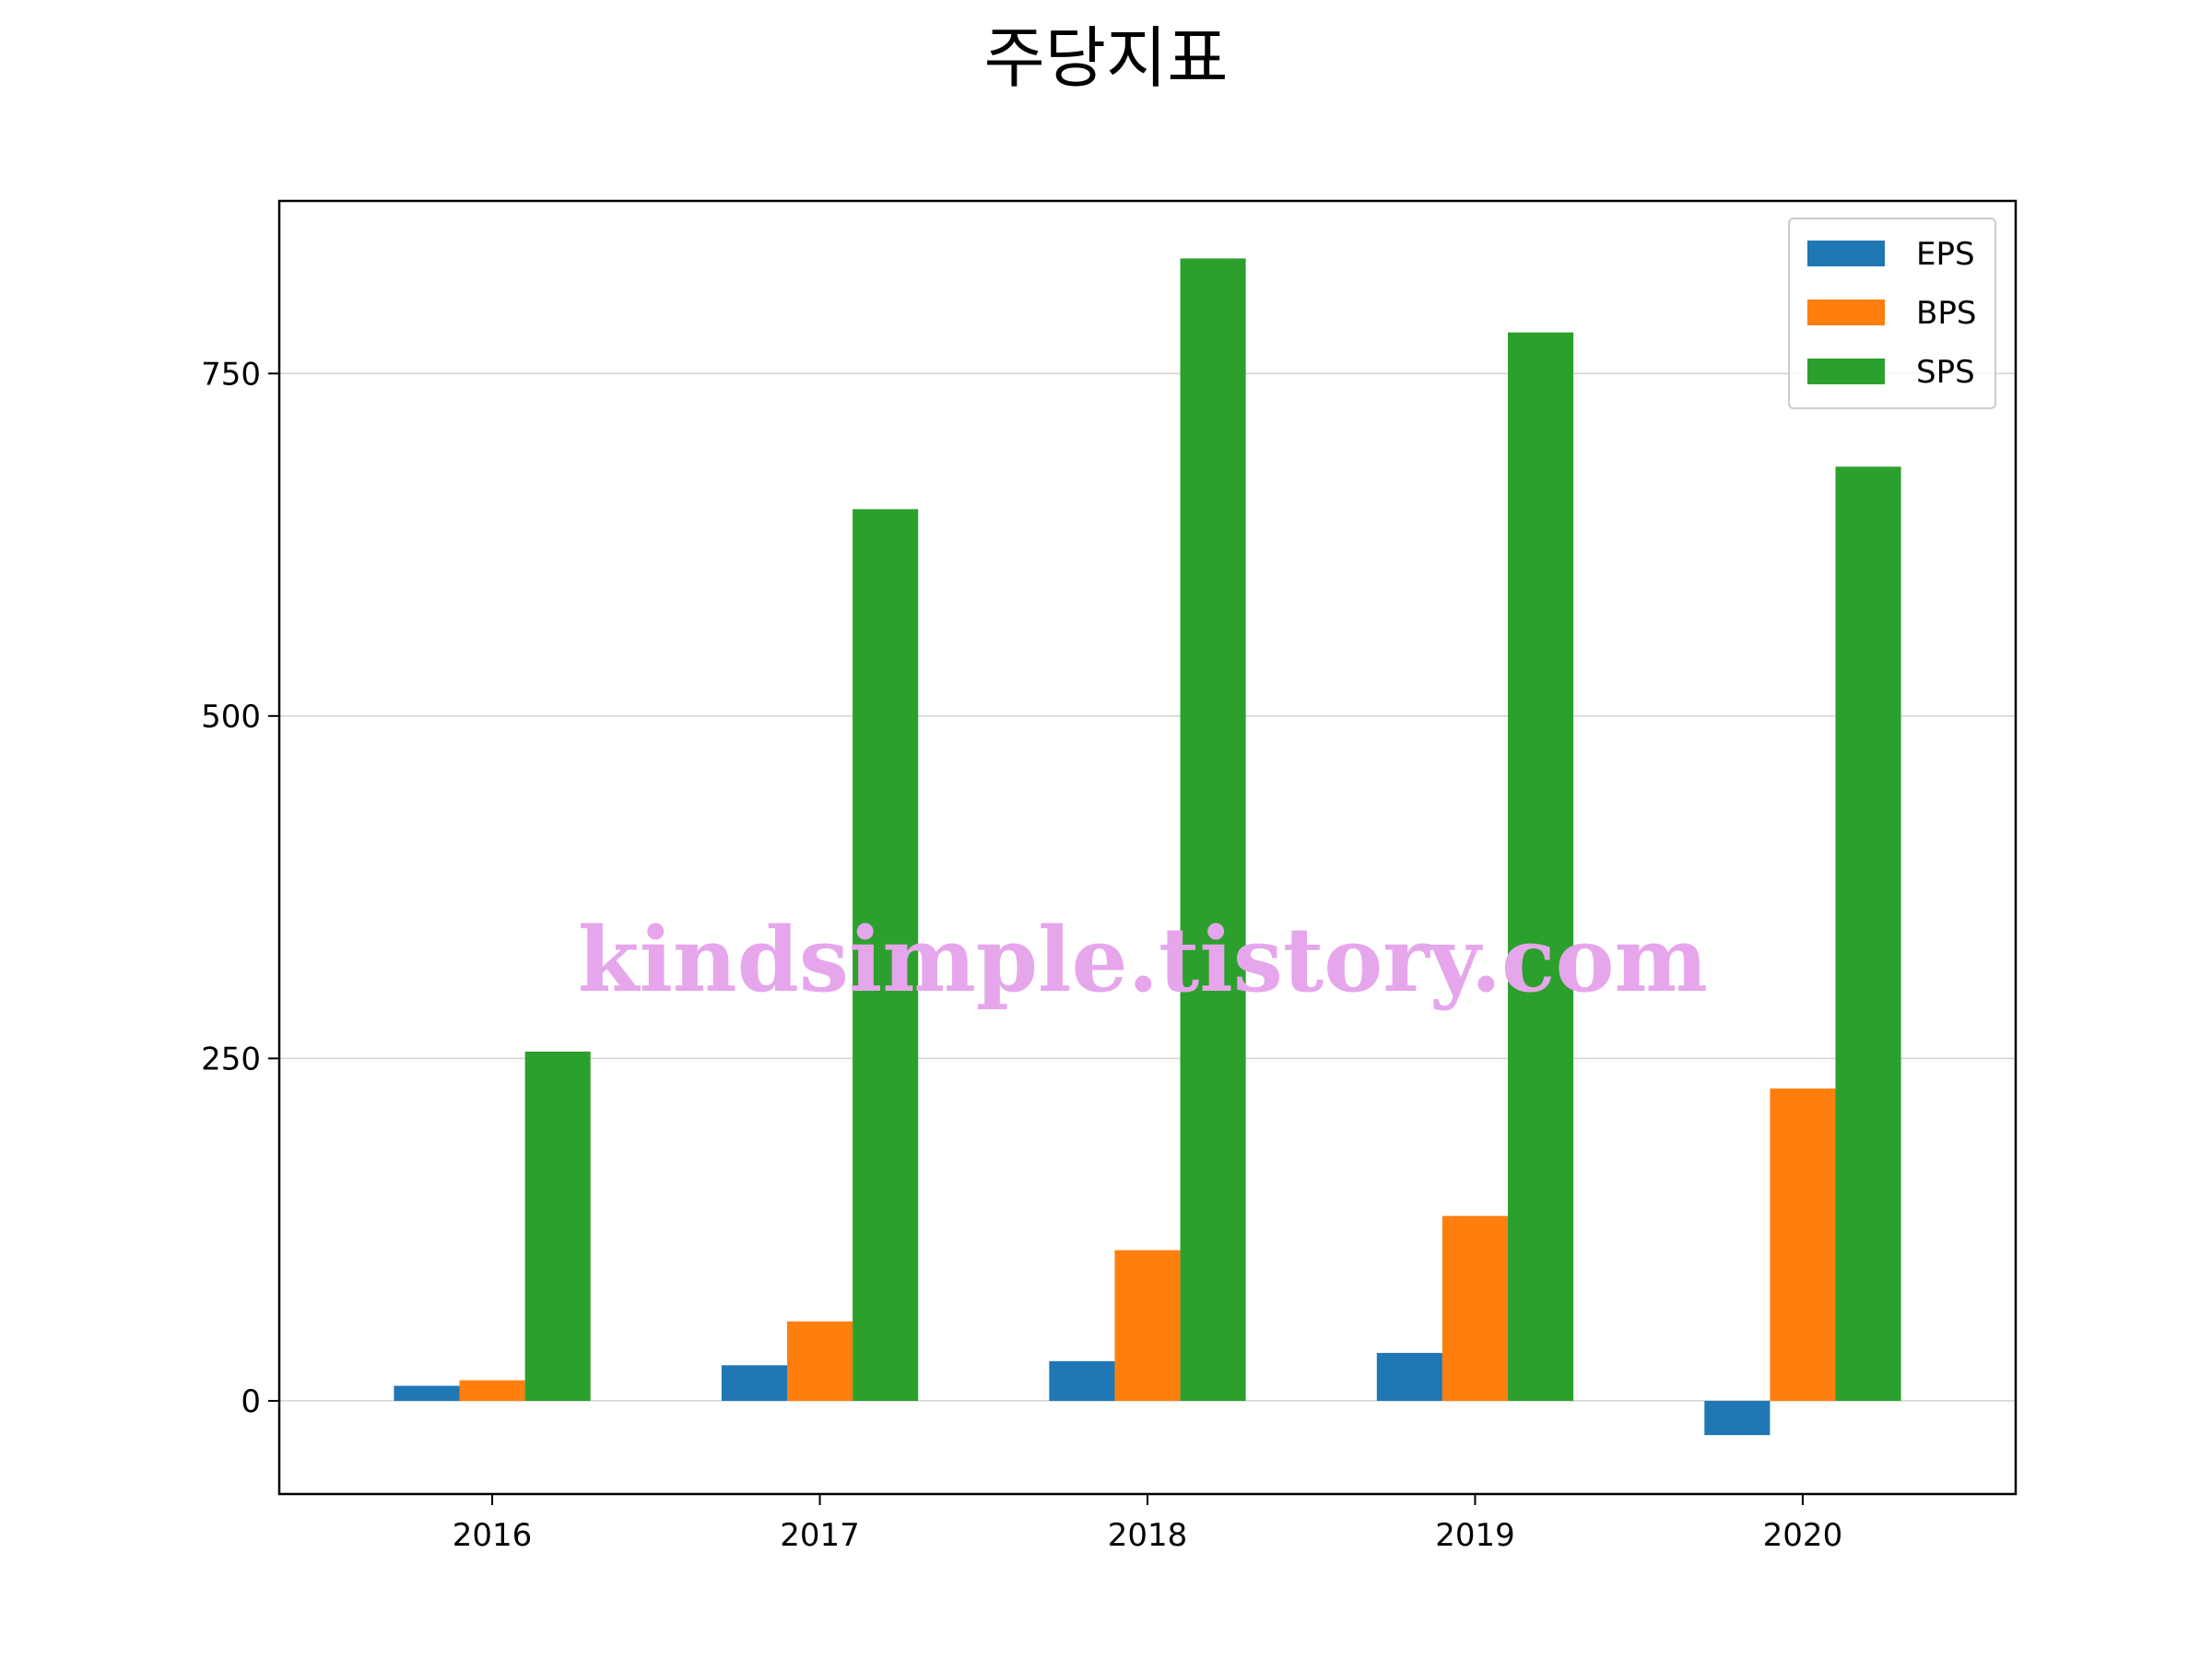  What do you see at coordinates (557, 1226) in the screenshot?
I see `bar-sps-2016` at bounding box center [557, 1226].